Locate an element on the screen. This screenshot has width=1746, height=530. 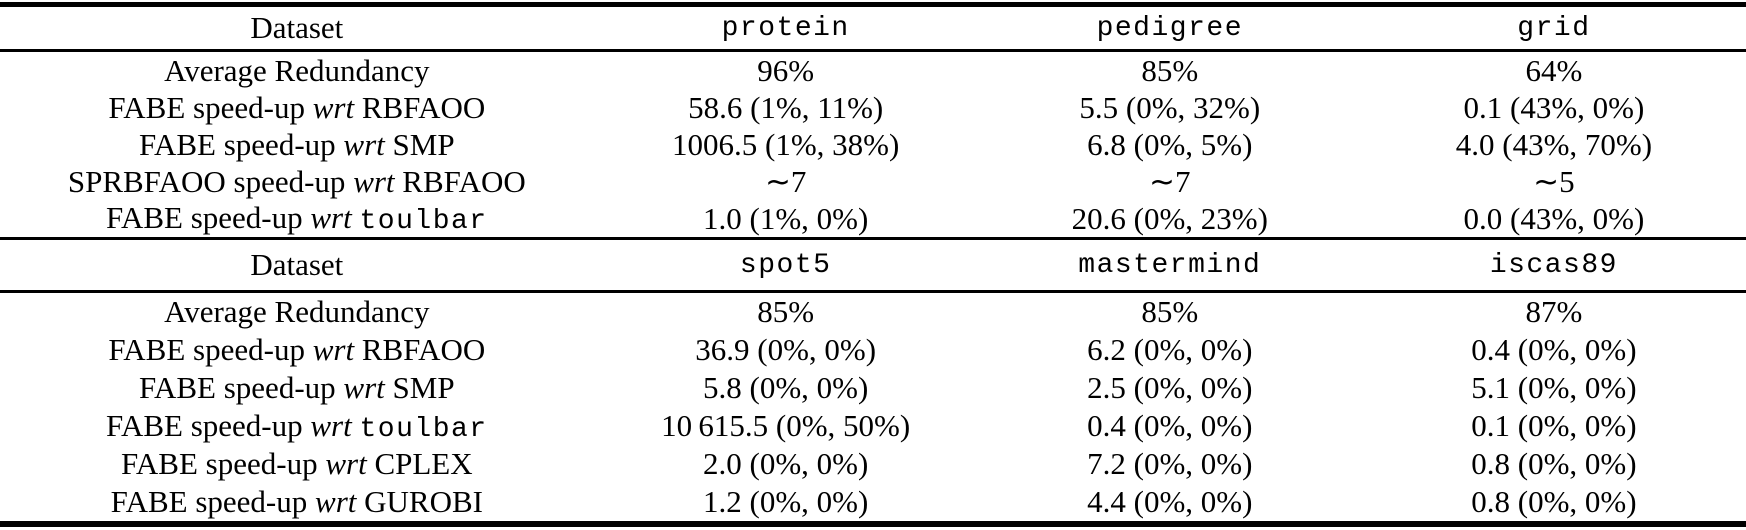
top-rule is located at coordinates (873, 4).